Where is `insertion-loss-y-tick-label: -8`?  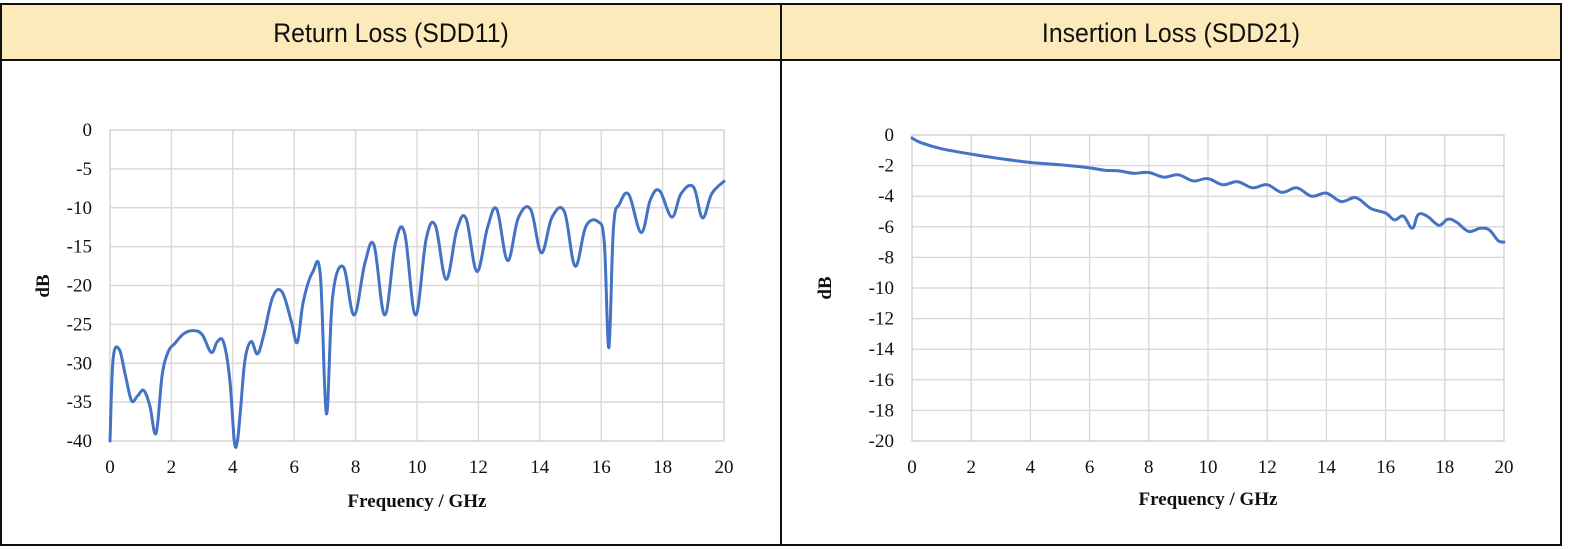 insertion-loss-y-tick-label: -8 is located at coordinates (886, 257).